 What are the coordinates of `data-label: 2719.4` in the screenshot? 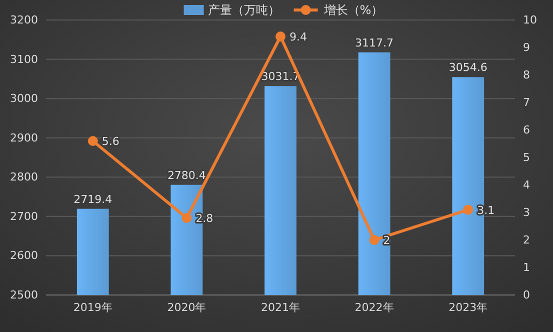 It's located at (93, 199).